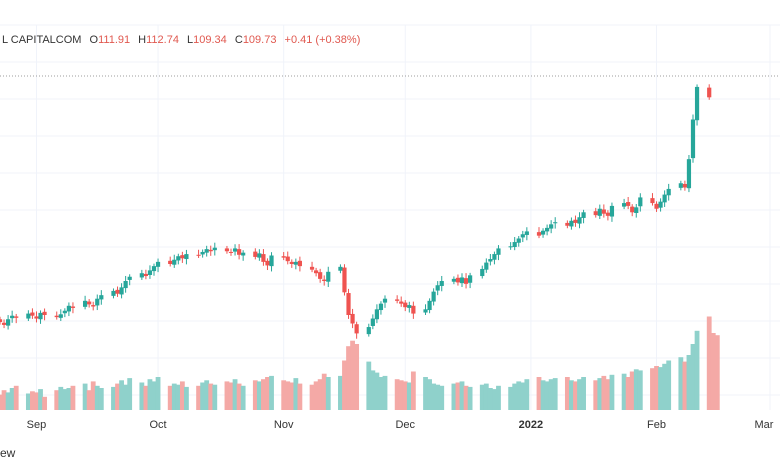  What do you see at coordinates (42, 40) in the screenshot?
I see `symbol-name: L CAPITALCOM` at bounding box center [42, 40].